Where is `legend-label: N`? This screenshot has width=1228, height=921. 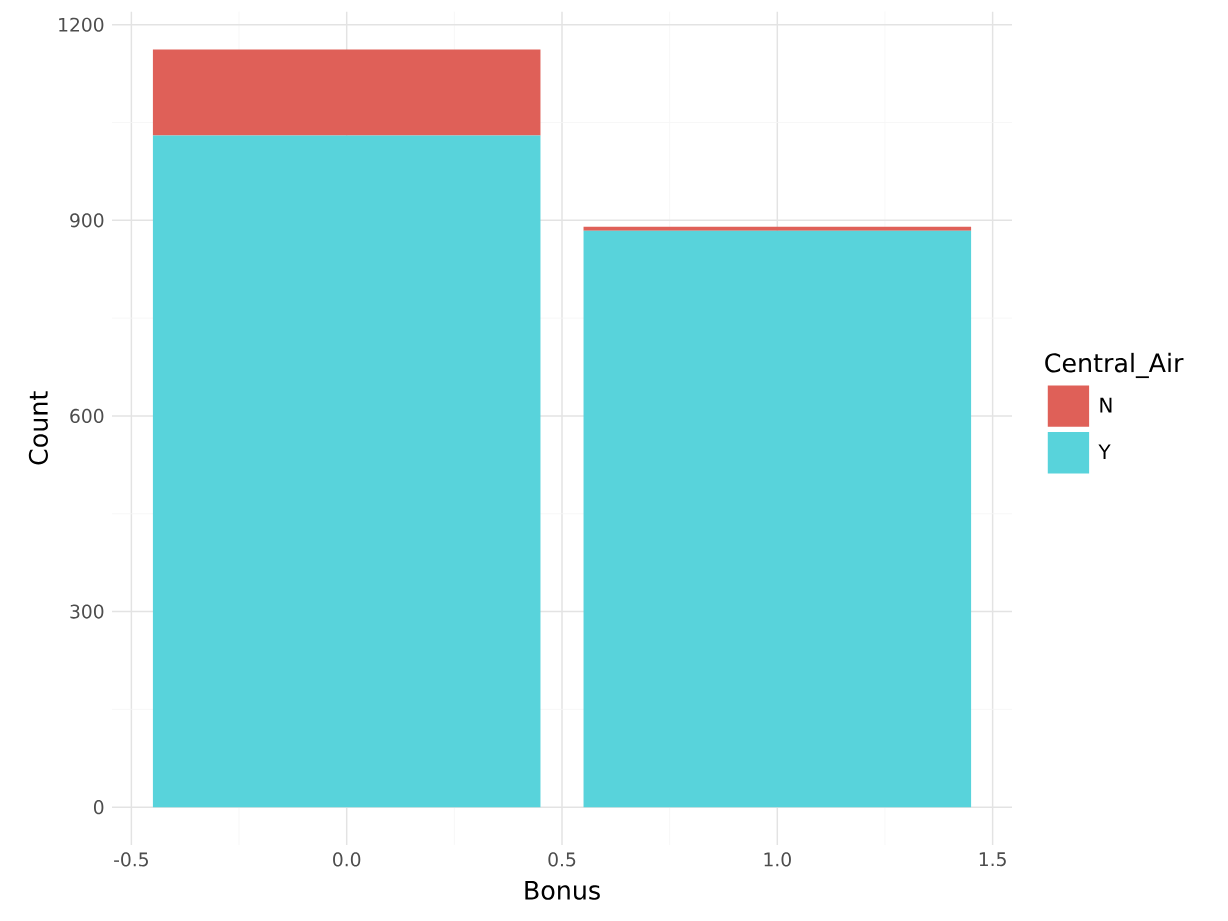 legend-label: N is located at coordinates (1106, 405).